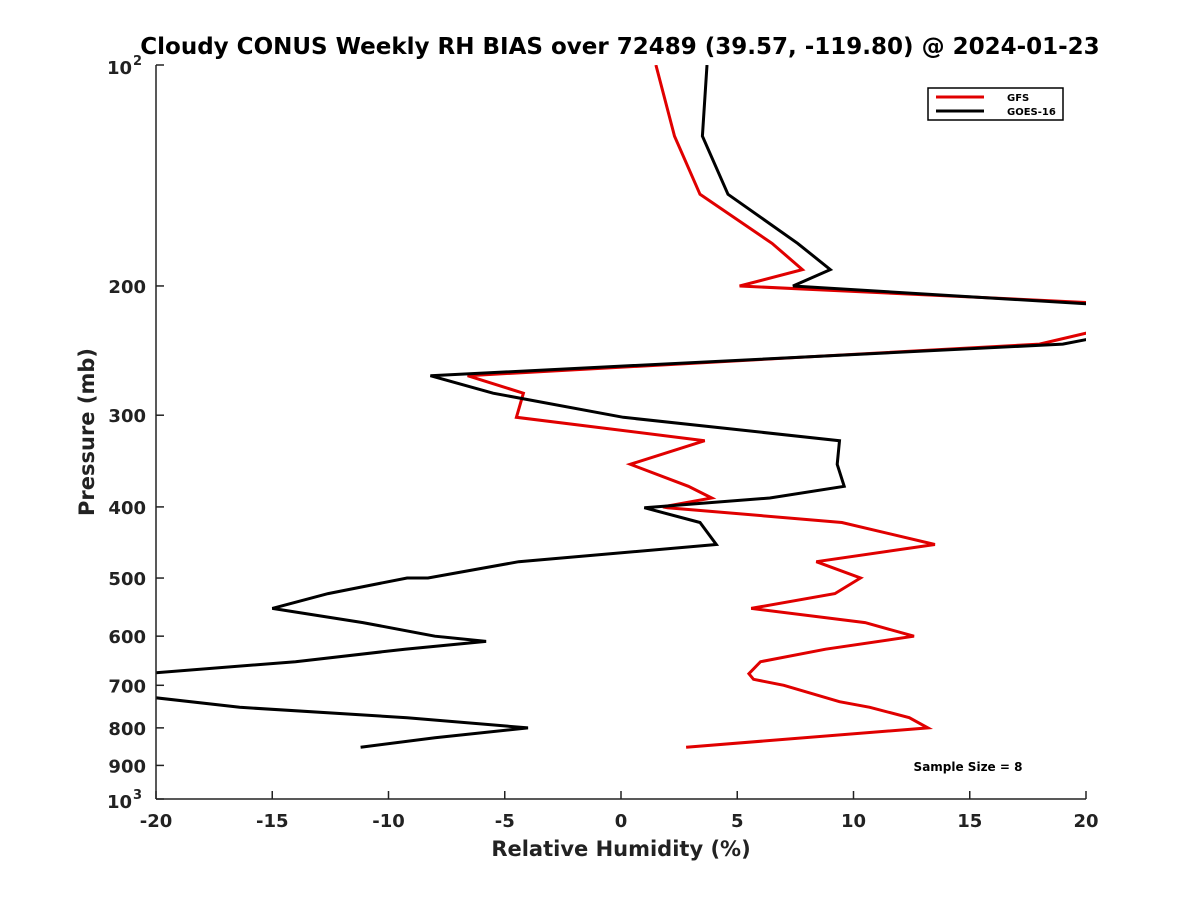  I want to click on y-tick-label: 700, so click(127, 686).